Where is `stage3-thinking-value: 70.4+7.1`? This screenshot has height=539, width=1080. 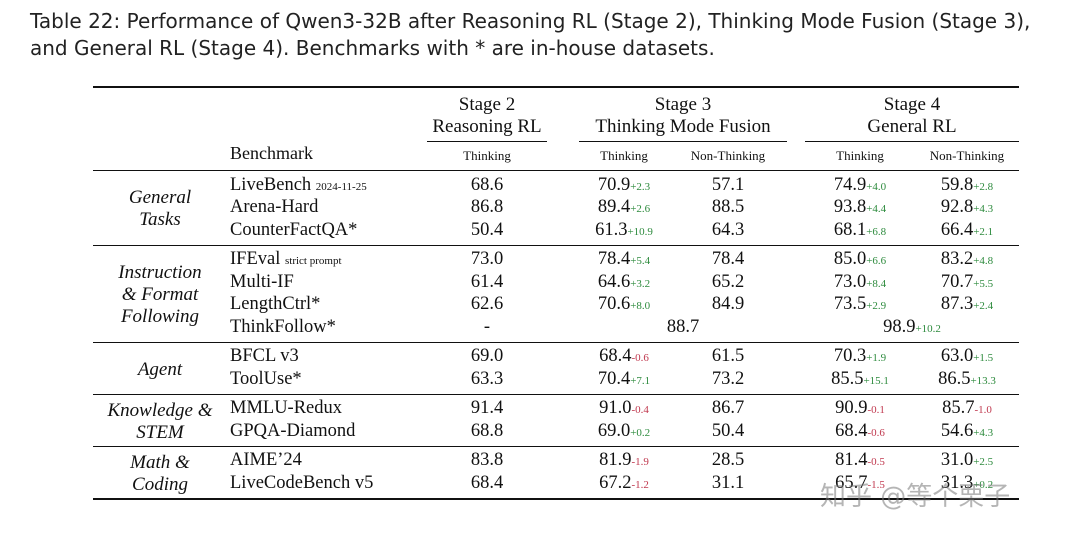
stage3-thinking-value: 70.4+7.1 is located at coordinates (624, 381).